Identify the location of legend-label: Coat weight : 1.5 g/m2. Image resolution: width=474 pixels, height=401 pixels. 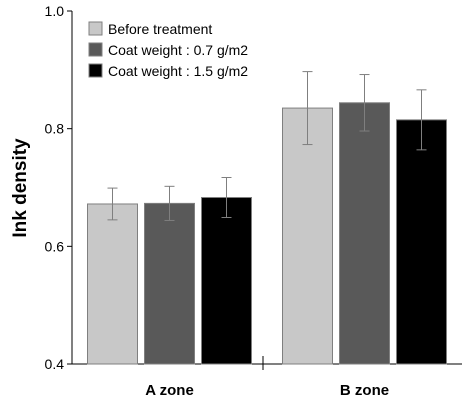
(178, 71).